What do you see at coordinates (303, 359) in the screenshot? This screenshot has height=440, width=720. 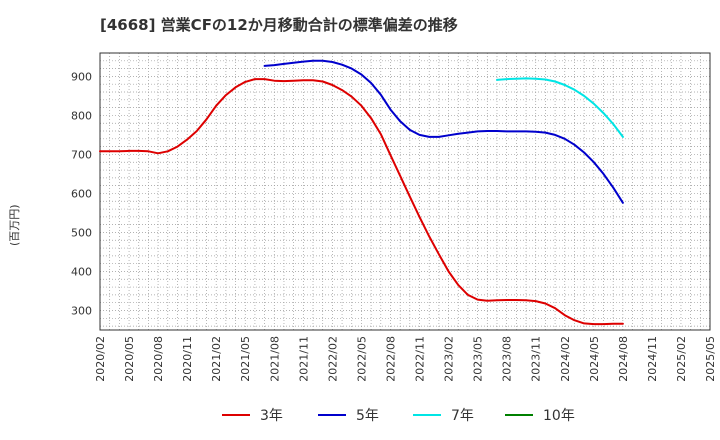 I see `x-tick-label: 2021/11` at bounding box center [303, 359].